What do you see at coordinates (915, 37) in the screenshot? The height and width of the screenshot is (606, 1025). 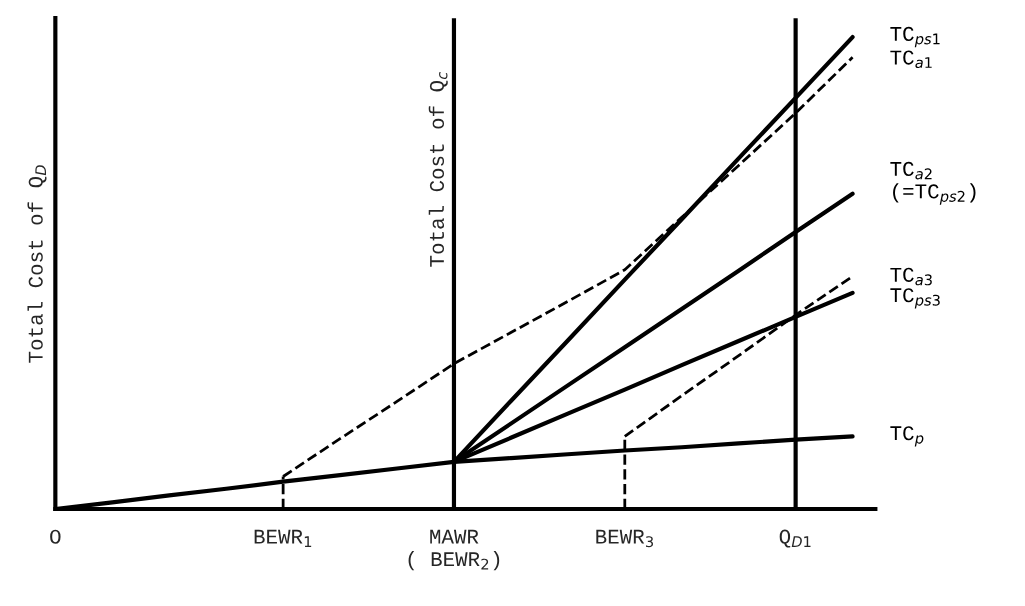 I see `series-label: TC$_{ps1}$` at bounding box center [915, 37].